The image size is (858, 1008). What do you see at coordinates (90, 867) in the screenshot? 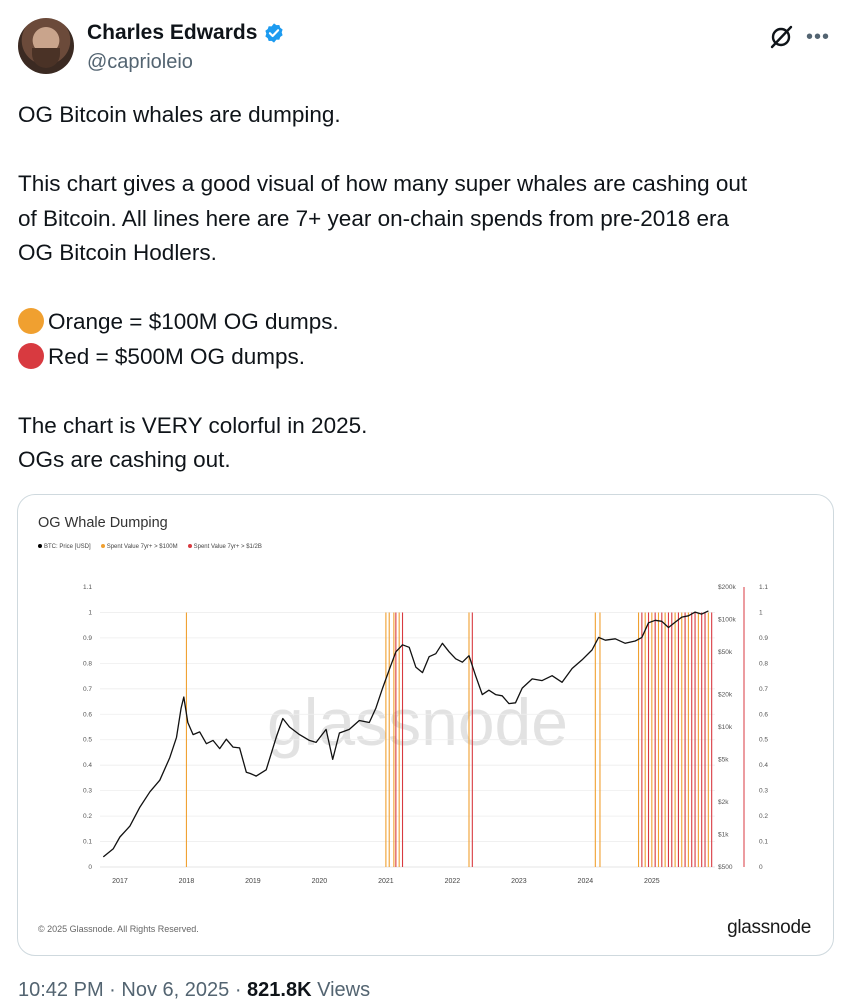
I see `left-tick-label: 0` at bounding box center [90, 867].